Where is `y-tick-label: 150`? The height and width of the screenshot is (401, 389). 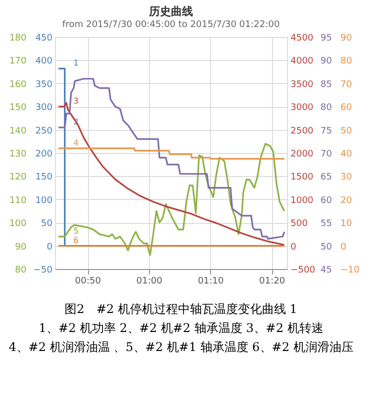
y-tick-label: 150 is located at coordinates (44, 177).